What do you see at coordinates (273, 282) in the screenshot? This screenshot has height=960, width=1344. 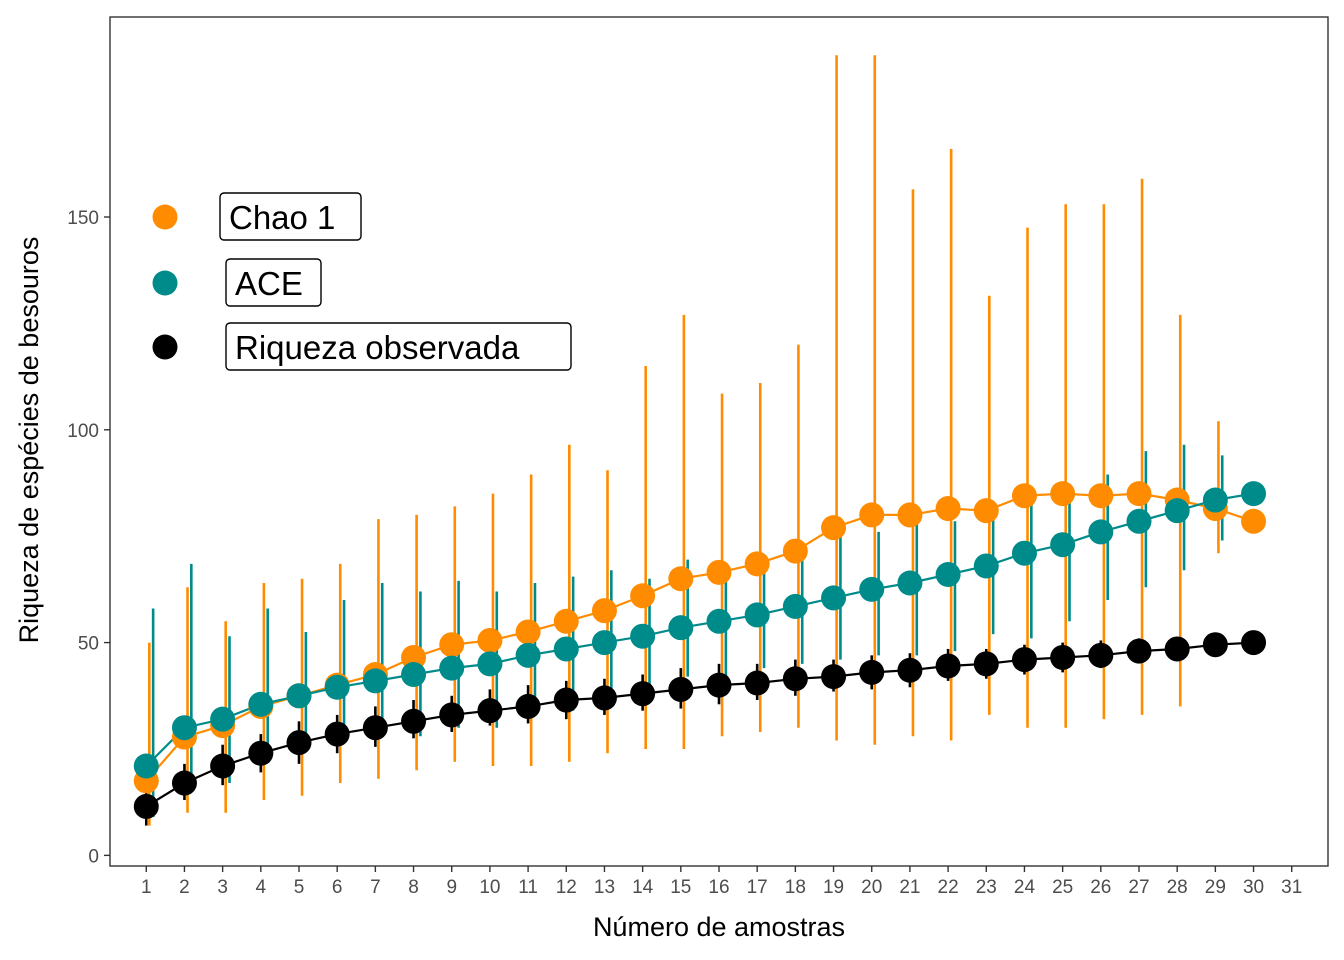 I see `ace-legend-label-box` at bounding box center [273, 282].